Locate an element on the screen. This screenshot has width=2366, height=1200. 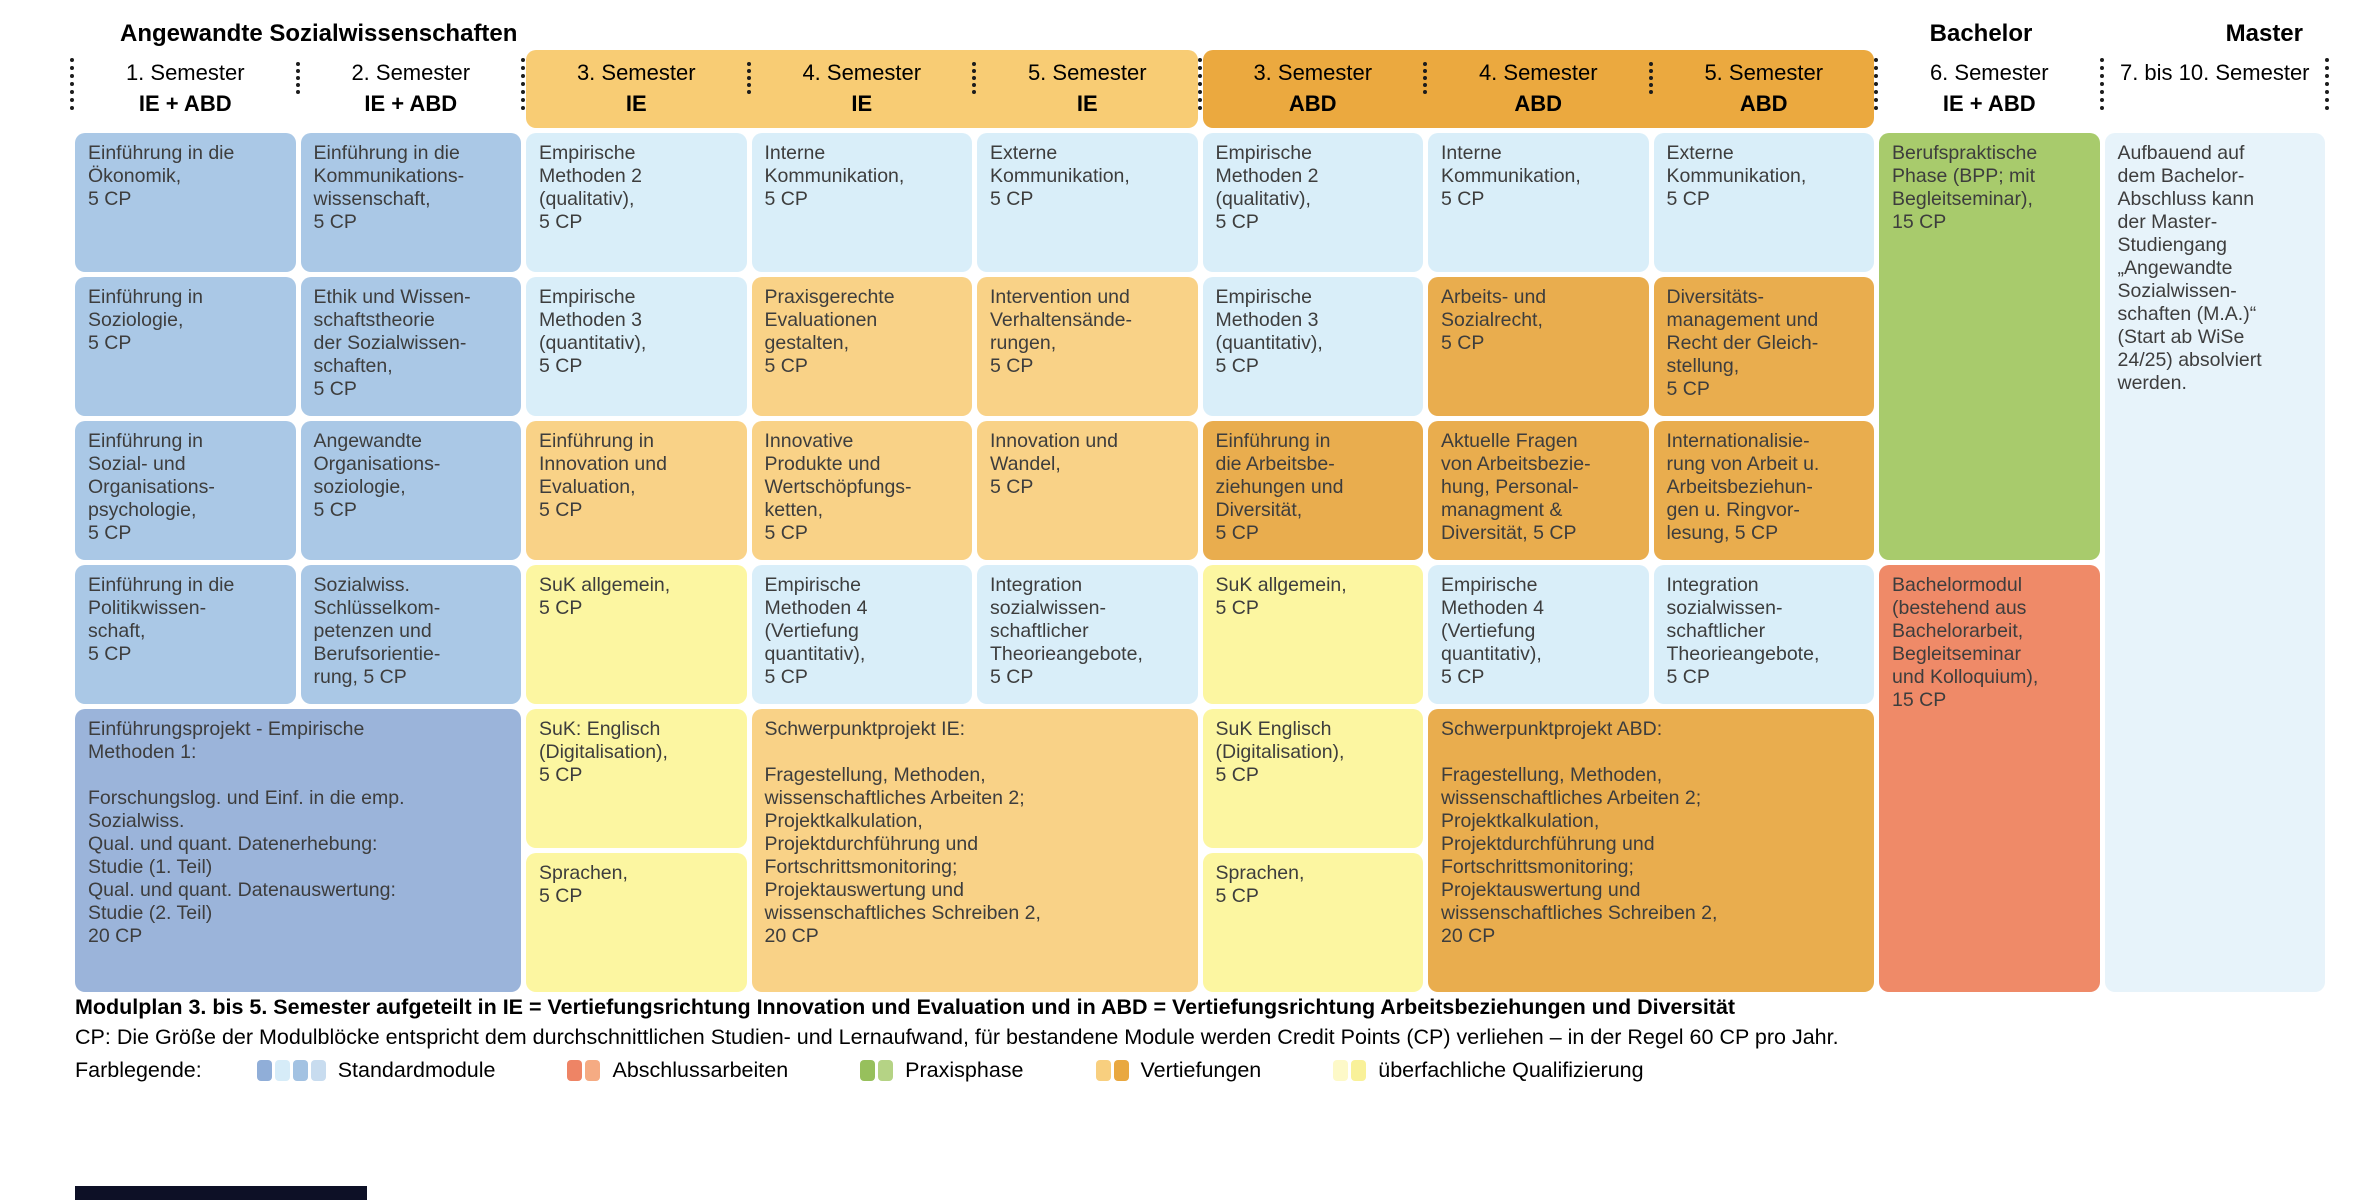
bachelor-label: Bachelor is located at coordinates (1981, 33).